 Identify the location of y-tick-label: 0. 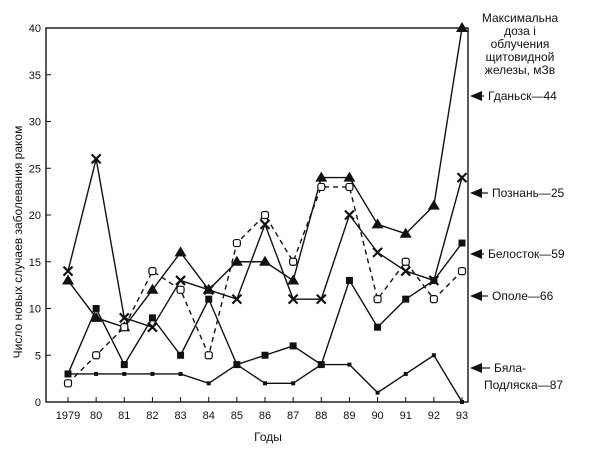
(38, 403).